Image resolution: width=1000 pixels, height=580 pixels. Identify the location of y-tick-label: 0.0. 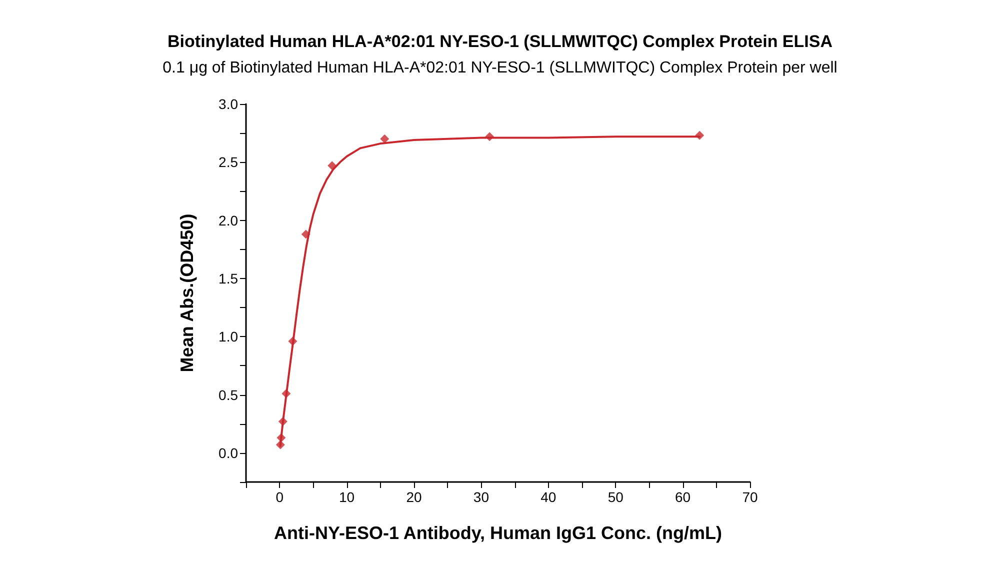
(228, 452).